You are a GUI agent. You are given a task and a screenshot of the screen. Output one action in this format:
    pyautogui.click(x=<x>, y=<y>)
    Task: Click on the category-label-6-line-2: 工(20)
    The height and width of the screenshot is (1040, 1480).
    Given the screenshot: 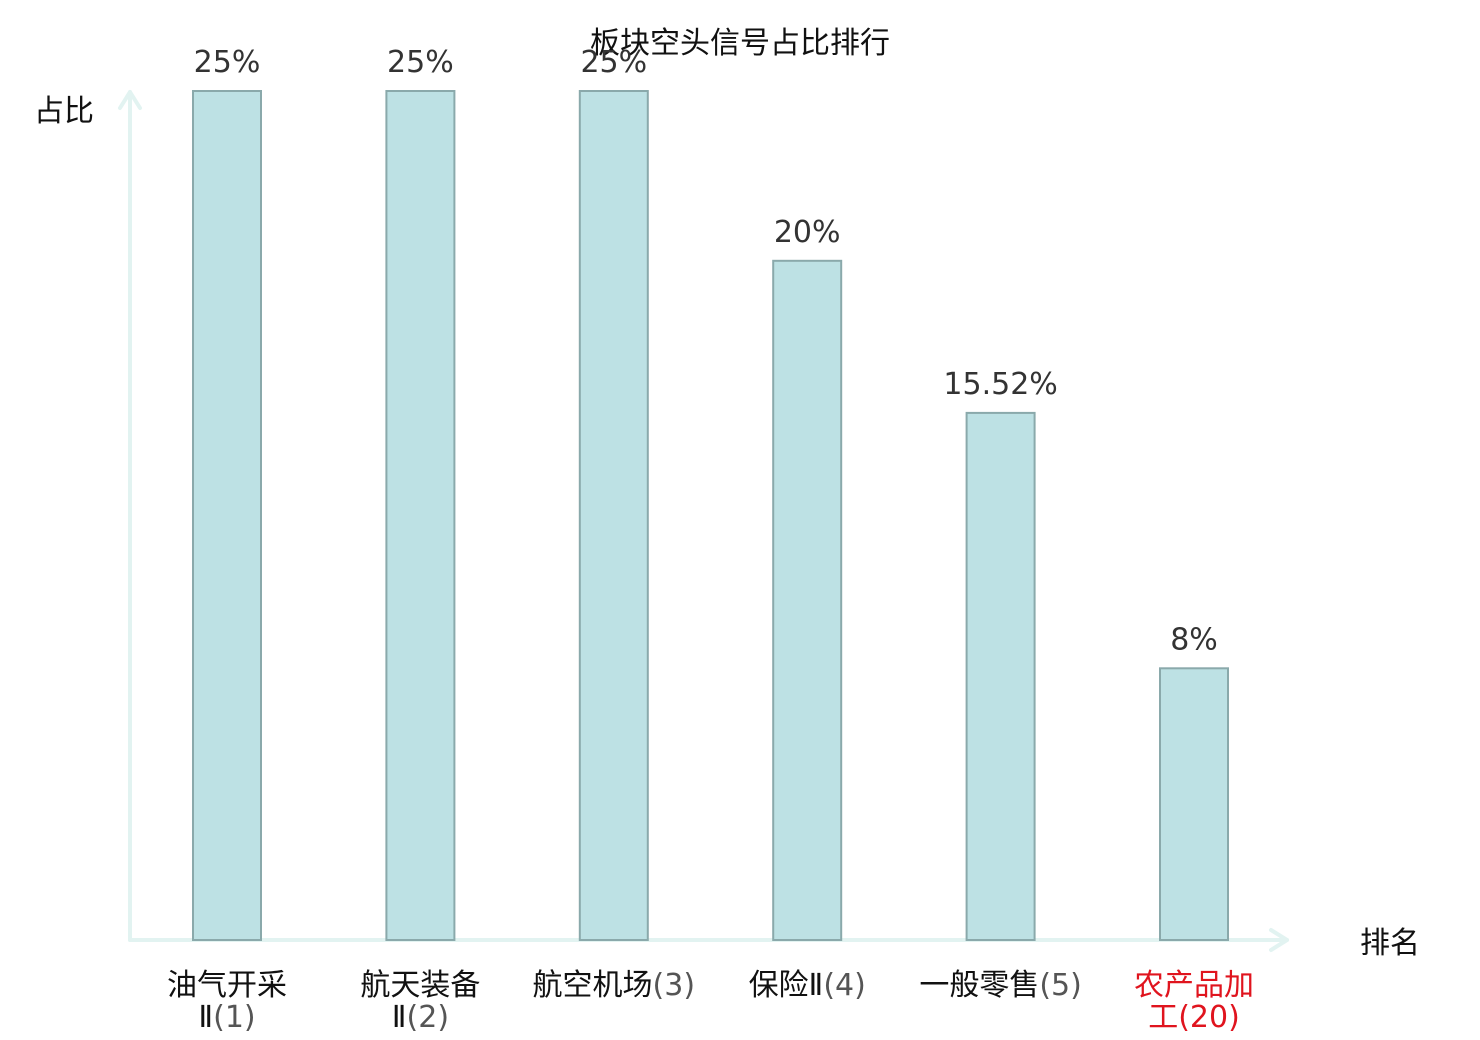 What is the action you would take?
    pyautogui.click(x=1194, y=1017)
    